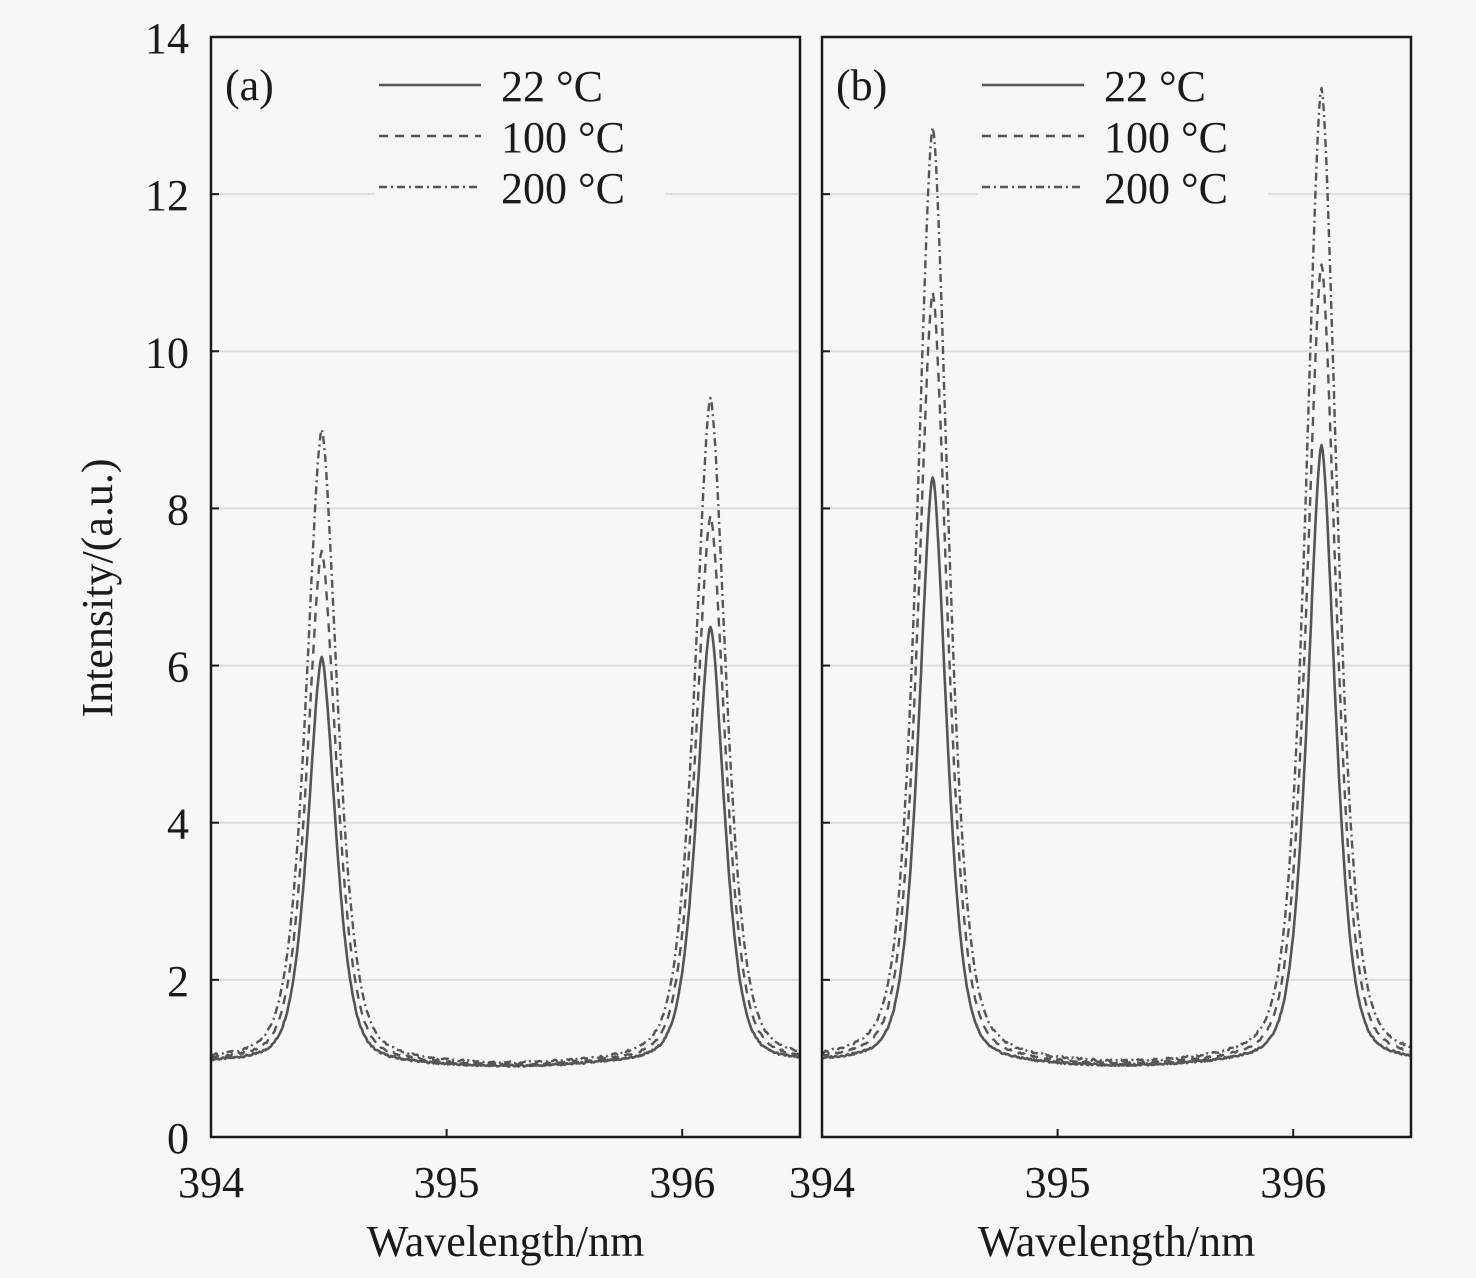 Image resolution: width=1476 pixels, height=1278 pixels. What do you see at coordinates (167, 195) in the screenshot?
I see `y-tick-label: 12` at bounding box center [167, 195].